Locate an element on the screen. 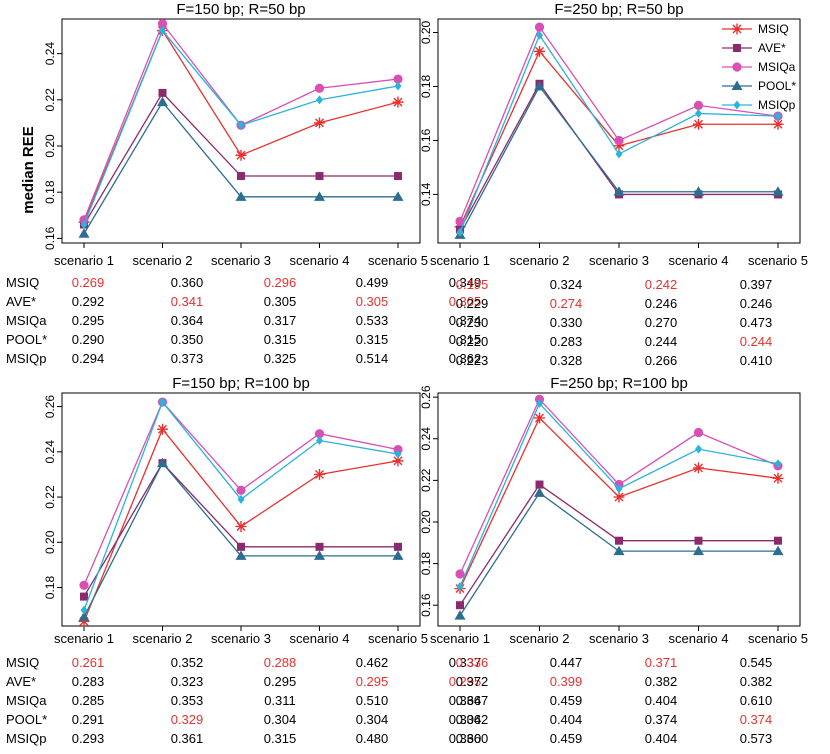 This screenshot has width=830, height=754. chart-title: F=150 bp; R=100 bp is located at coordinates (241, 383).